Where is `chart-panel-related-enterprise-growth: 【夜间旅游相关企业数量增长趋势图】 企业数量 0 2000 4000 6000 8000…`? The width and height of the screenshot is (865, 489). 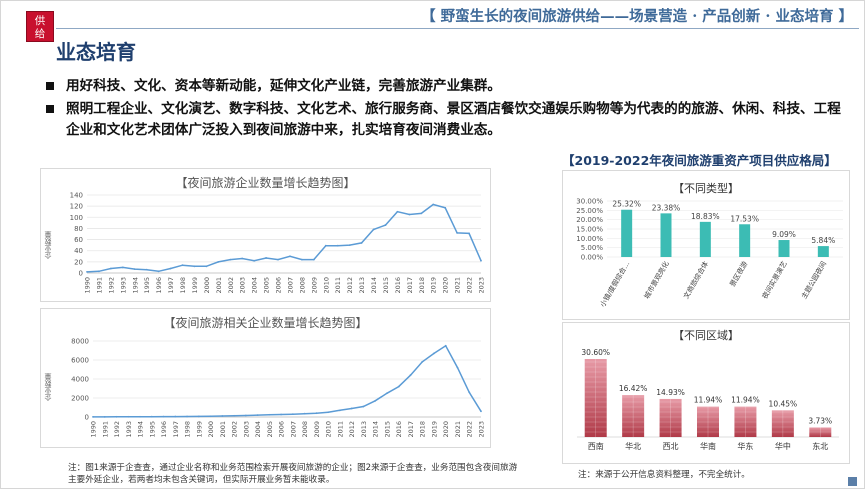 chart-panel-related-enterprise-growth: 【夜间旅游相关企业数量增长趋势图】 企业数量 0 2000 4000 6000 8000… is located at coordinates (265, 378).